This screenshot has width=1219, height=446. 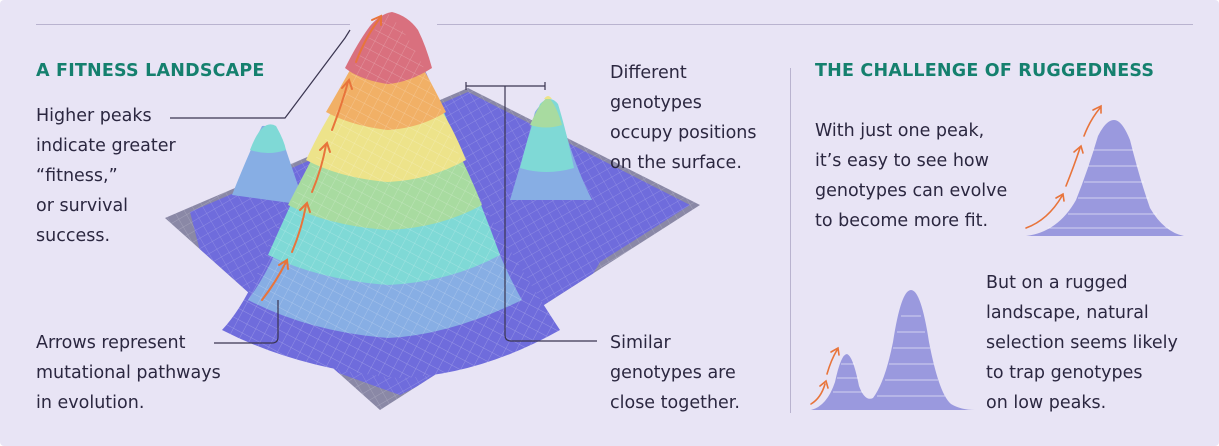 I want to click on arrows-leader, so click(x=246, y=322).